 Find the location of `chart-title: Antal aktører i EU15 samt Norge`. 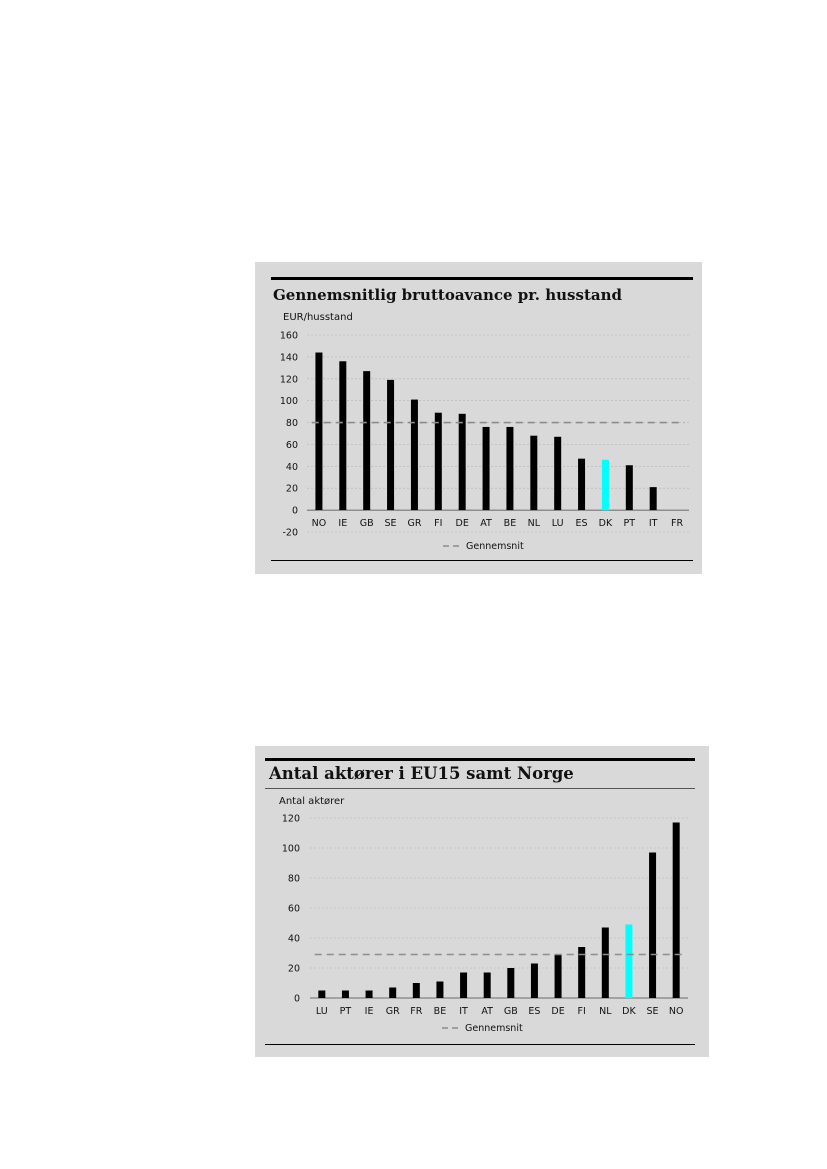

chart-title: Antal aktører i EU15 samt Norge is located at coordinates (421, 773).